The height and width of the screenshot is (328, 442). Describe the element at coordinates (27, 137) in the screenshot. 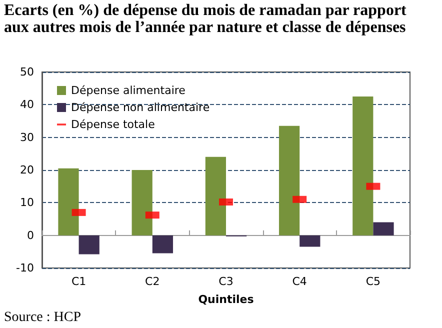

I see `y-tick-label: 30` at that location.